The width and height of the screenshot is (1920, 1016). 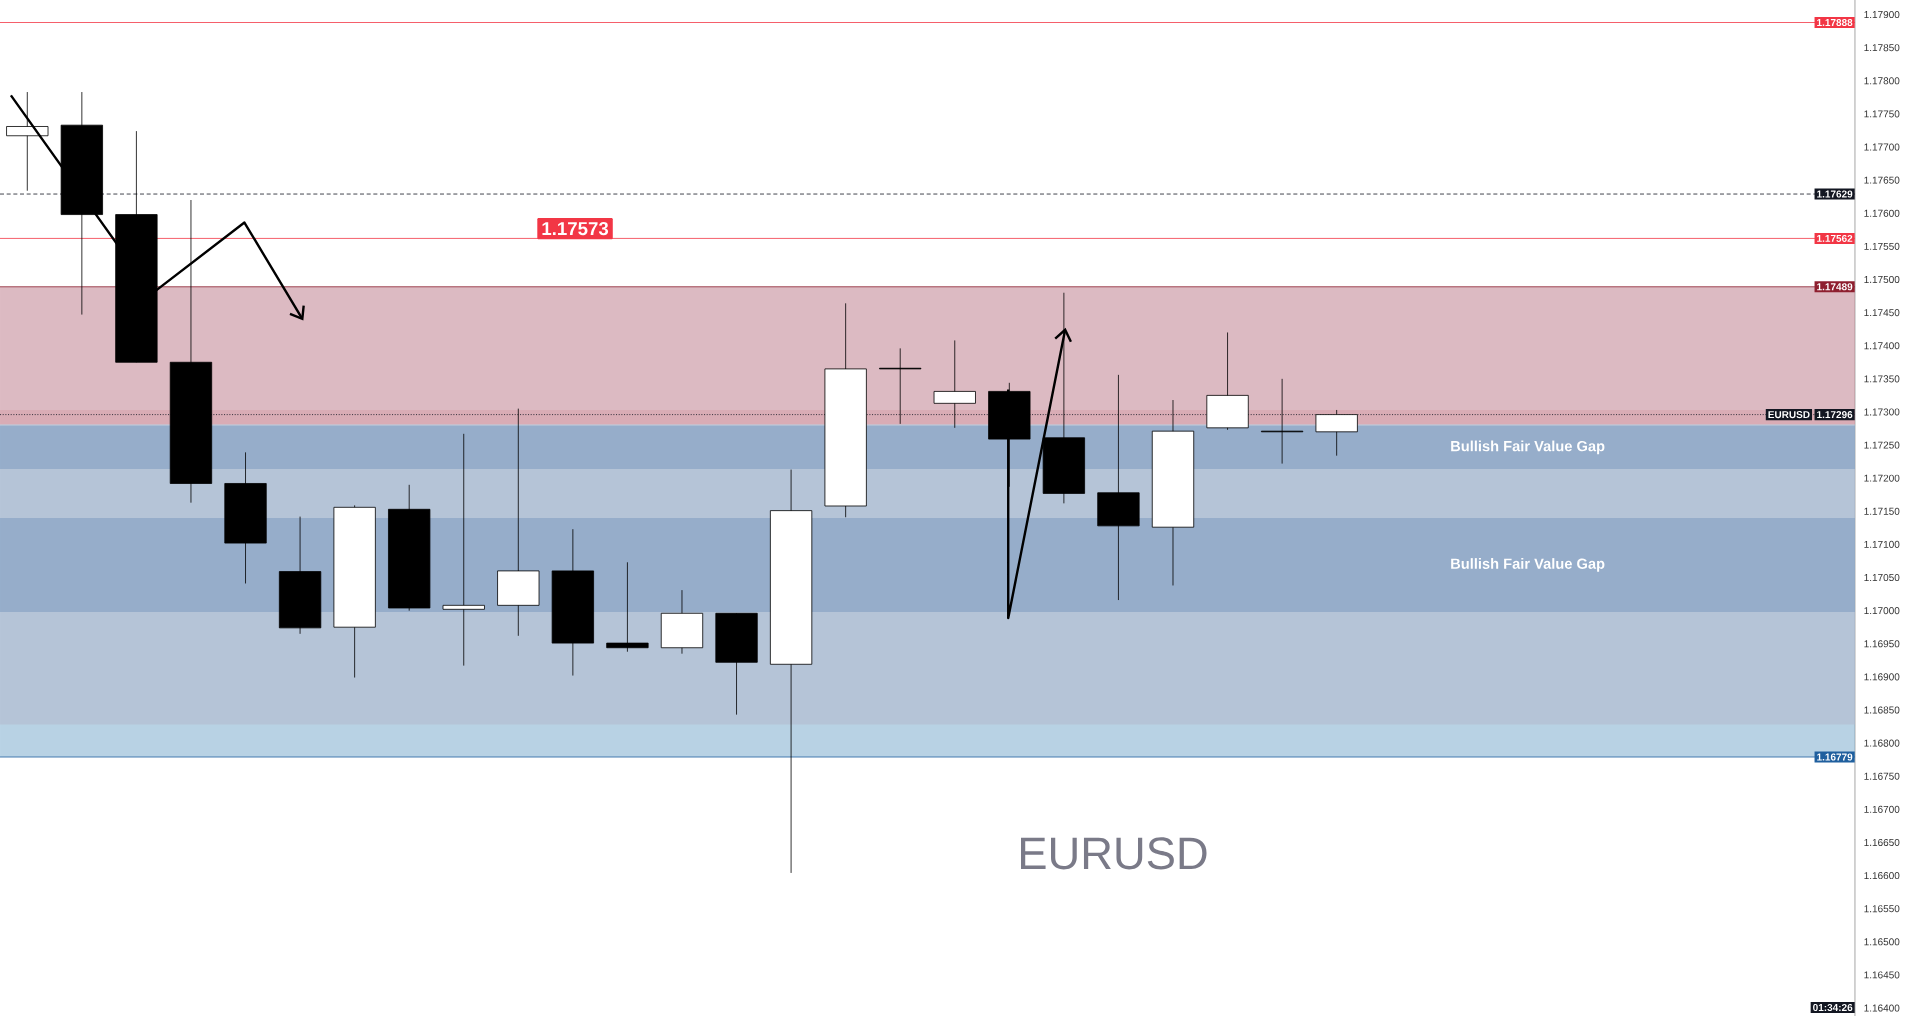 What do you see at coordinates (1882, 81) in the screenshot?
I see `y-tick-label: 1.17800` at bounding box center [1882, 81].